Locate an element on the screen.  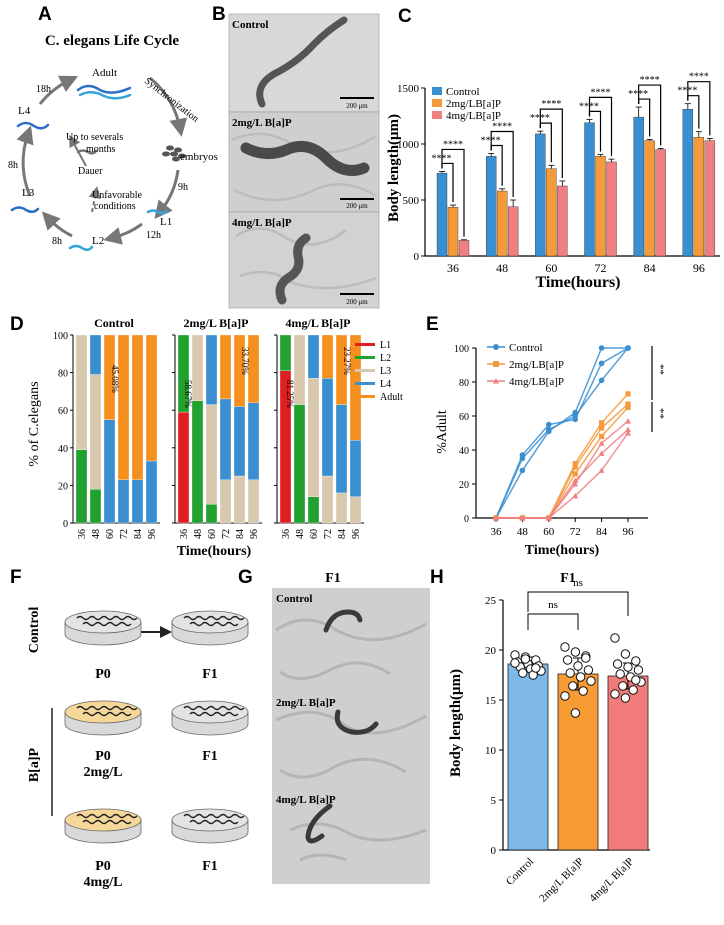
worm-4mg is located at coordinates (293, 269).